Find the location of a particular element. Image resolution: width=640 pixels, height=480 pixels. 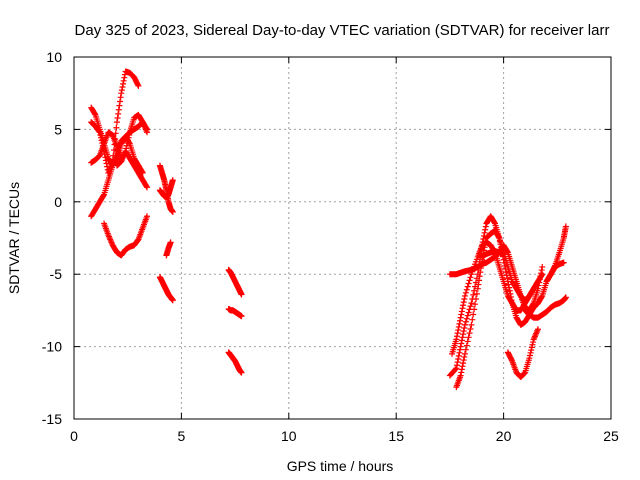

series-arc7 is located at coordinates (166, 188).